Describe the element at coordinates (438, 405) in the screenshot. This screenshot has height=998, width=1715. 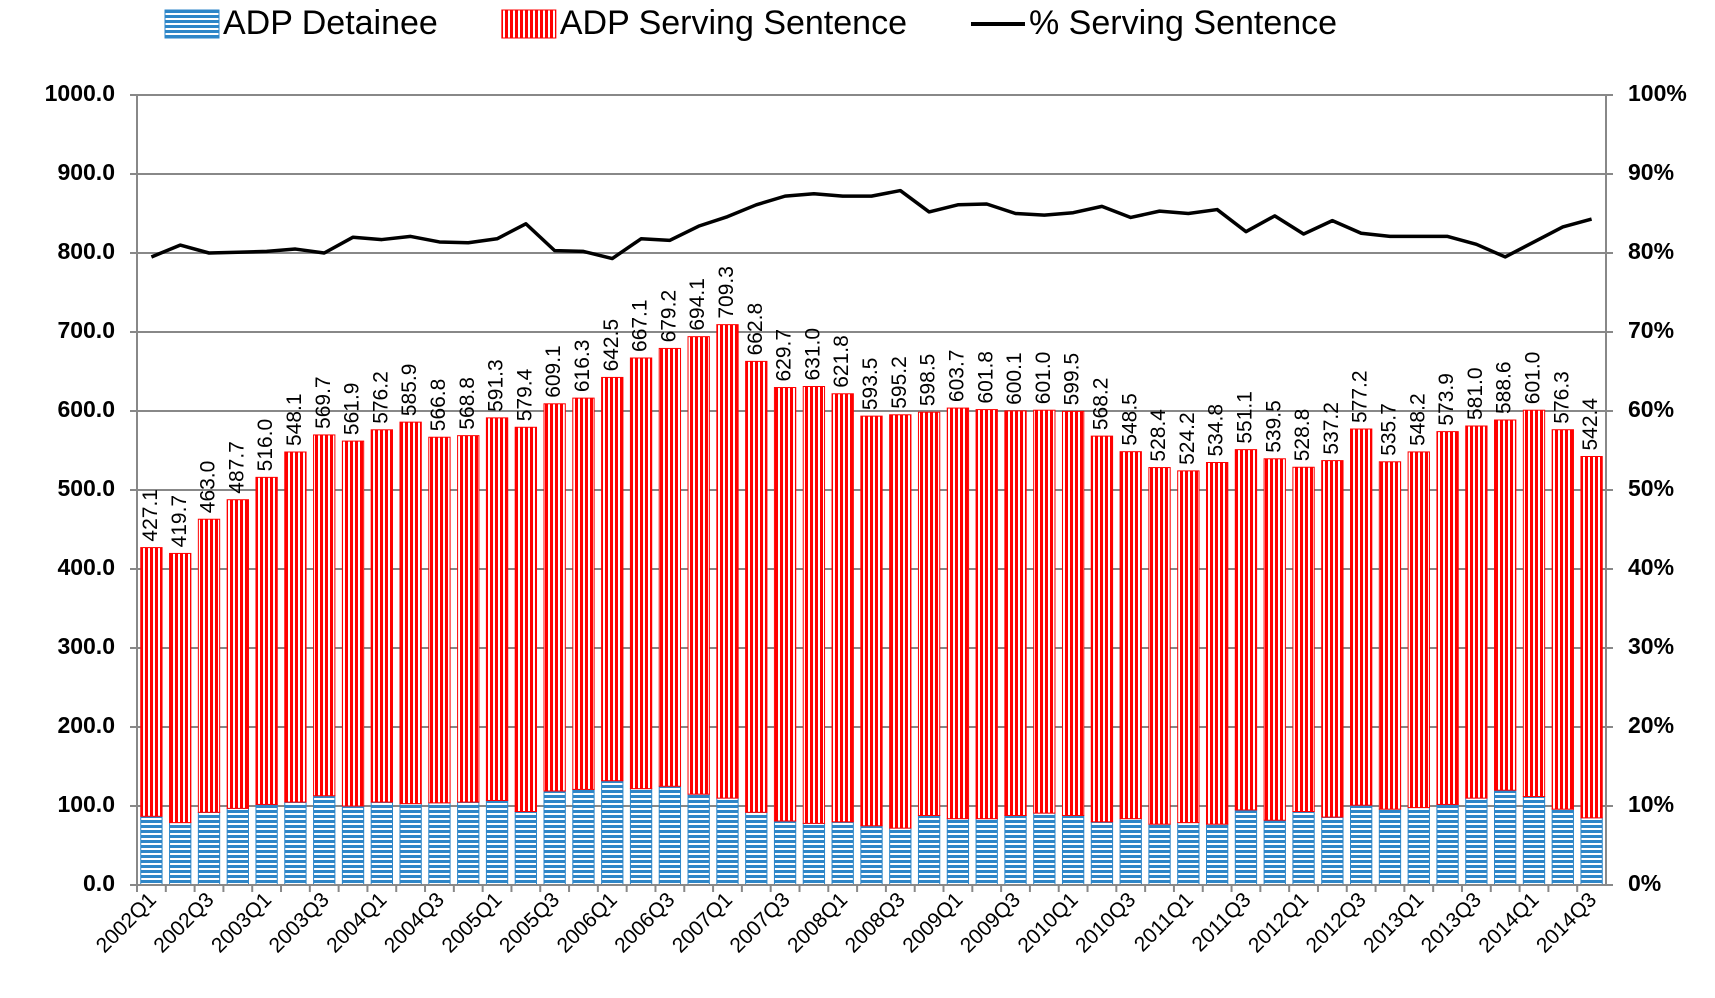
I see `total-label: 566.8` at that location.